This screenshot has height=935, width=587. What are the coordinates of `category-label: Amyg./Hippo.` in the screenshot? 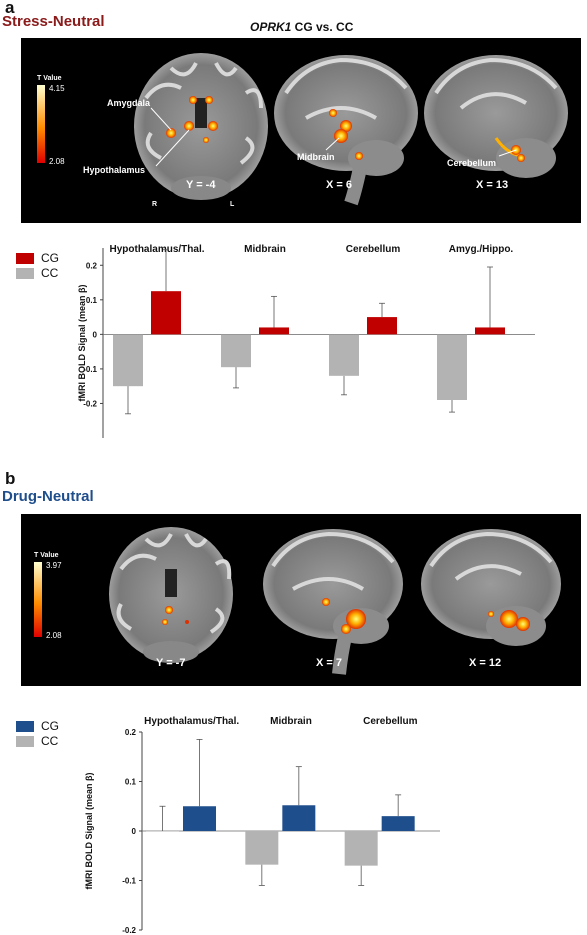 It's located at (481, 249).